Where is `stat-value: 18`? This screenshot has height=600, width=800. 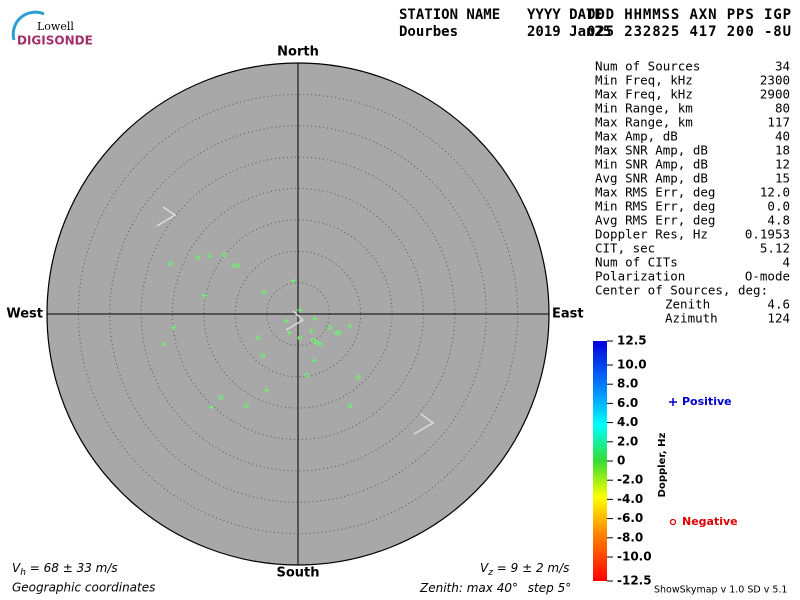 stat-value: 18 is located at coordinates (782, 150).